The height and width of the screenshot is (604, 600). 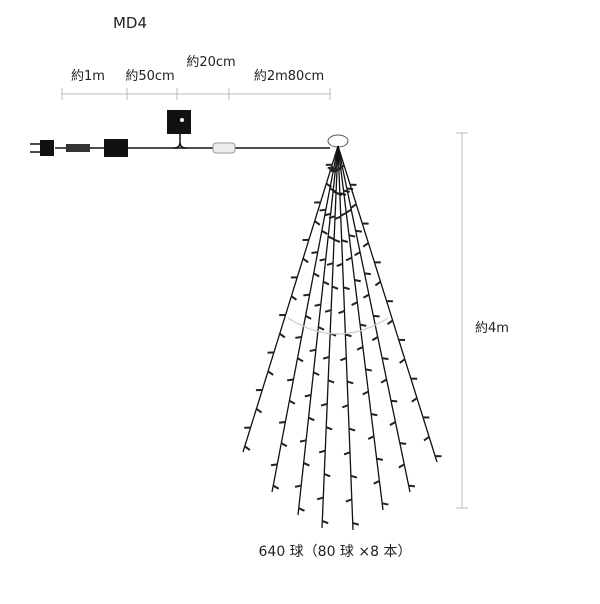 What do you see at coordinates (116, 148) in the screenshot?
I see `controller` at bounding box center [116, 148].